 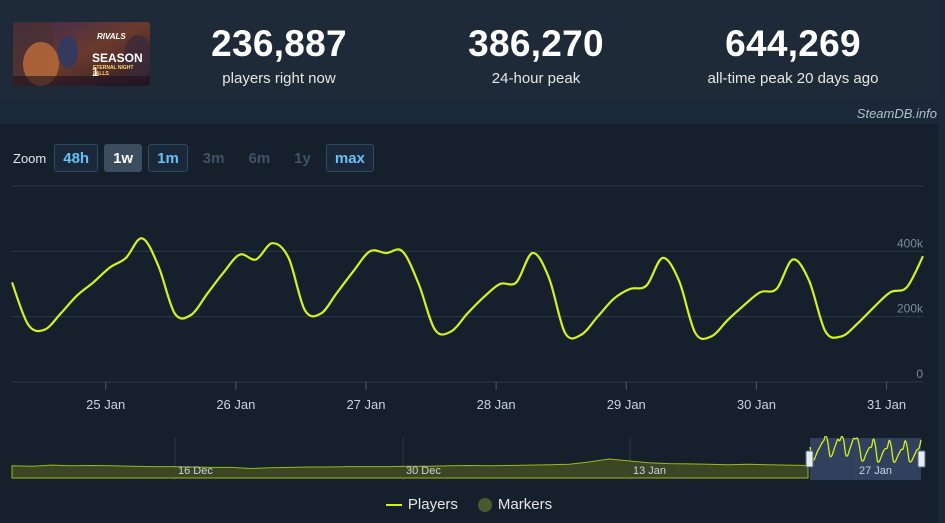 I want to click on navigator-label: 30 Dec, so click(x=423, y=471).